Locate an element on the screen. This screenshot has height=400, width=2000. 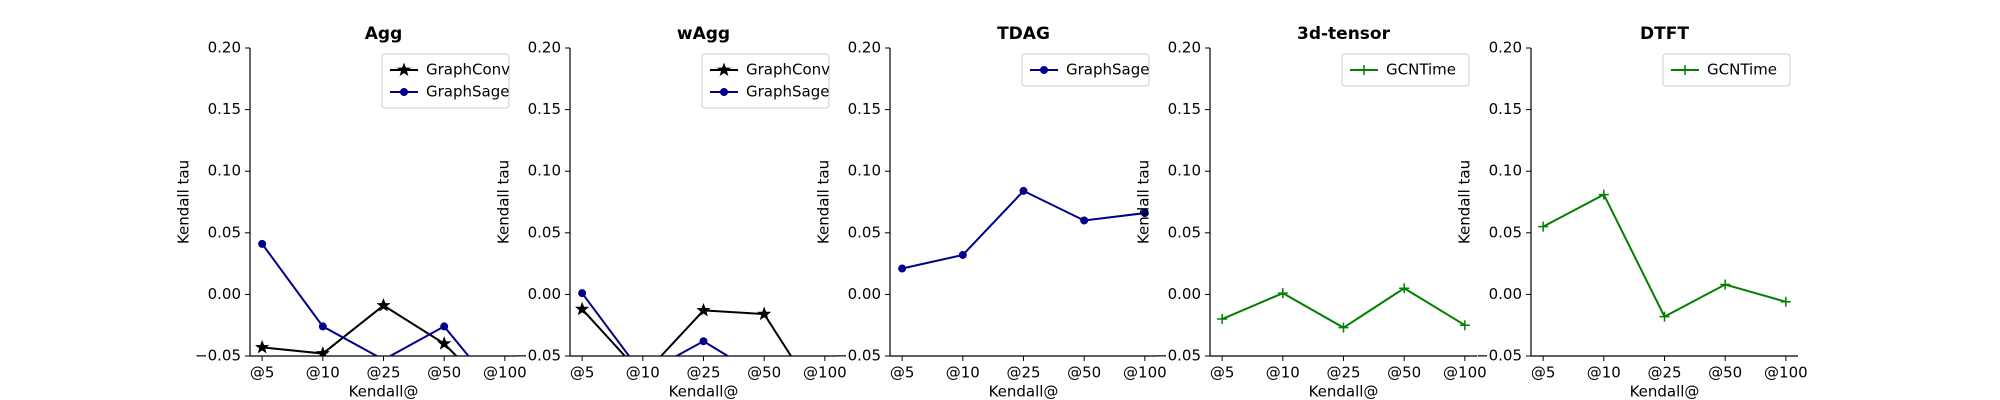
legend: GraphConv GraphSage is located at coordinates (765, 81).